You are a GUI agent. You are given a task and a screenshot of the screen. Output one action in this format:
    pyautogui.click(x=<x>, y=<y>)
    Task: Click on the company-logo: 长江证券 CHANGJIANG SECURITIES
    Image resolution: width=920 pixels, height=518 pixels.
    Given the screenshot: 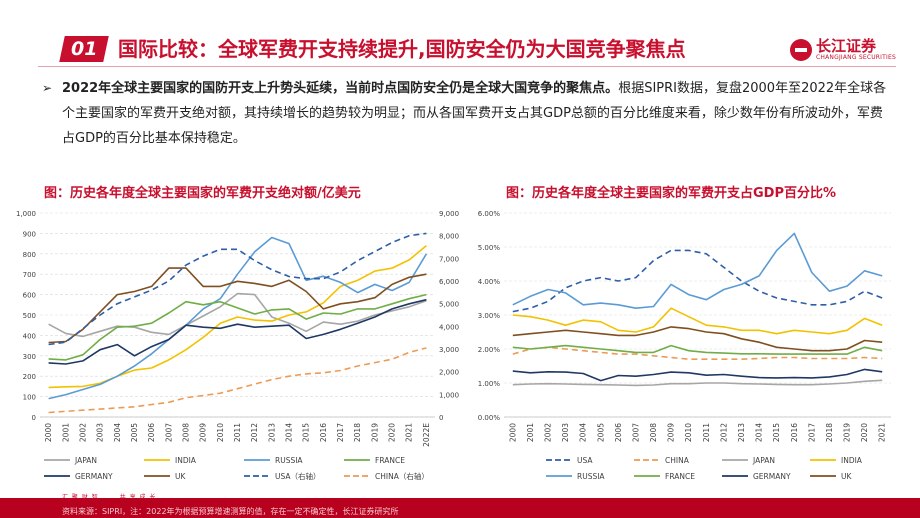 What is the action you would take?
    pyautogui.click(x=843, y=50)
    